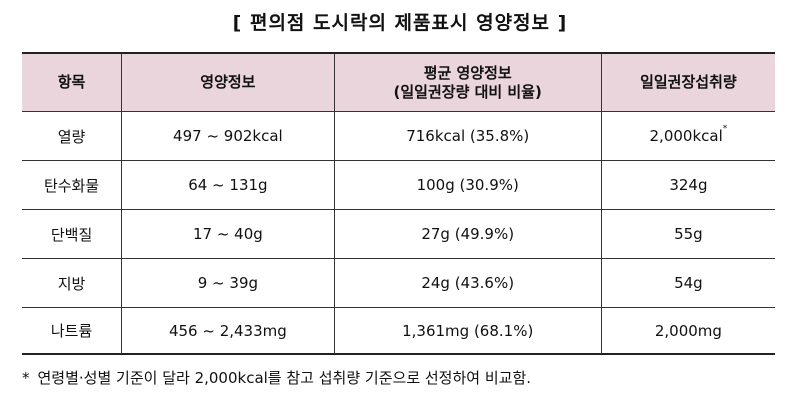  I want to click on header-text: (일일권장량 대비 비율), so click(467, 91).